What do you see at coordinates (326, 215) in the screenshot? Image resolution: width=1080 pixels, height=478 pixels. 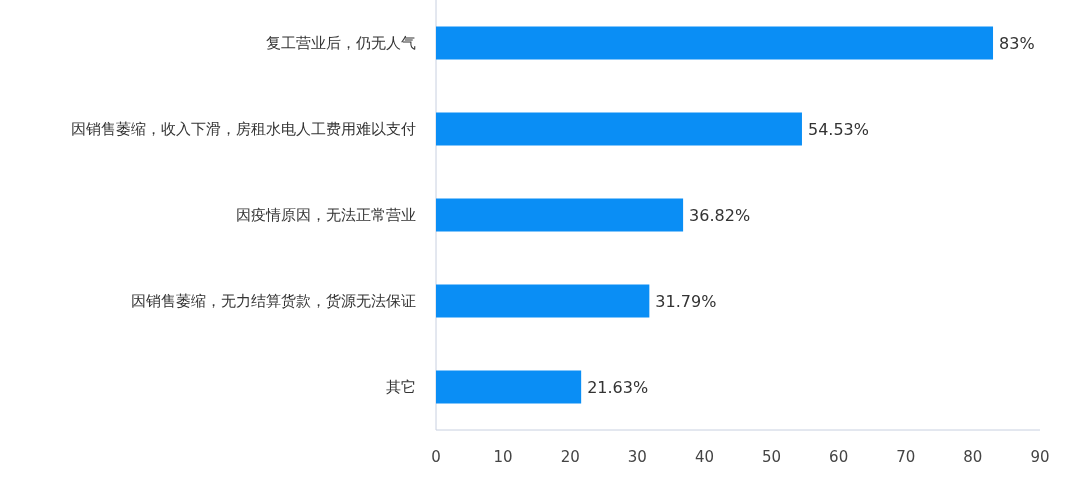 I see `y-tick-label: 因疫情原因，无法正常营业` at bounding box center [326, 215].